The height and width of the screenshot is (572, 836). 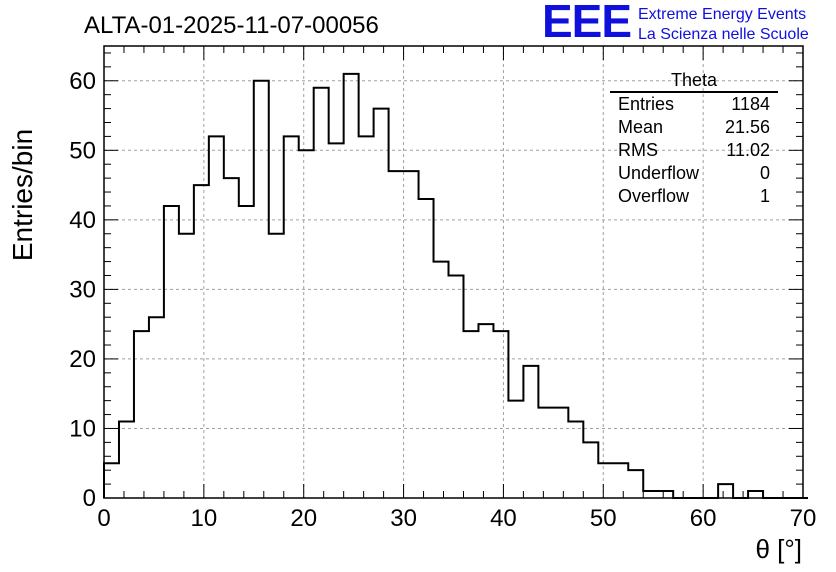 What do you see at coordinates (82, 81) in the screenshot?
I see `y-tick-label: 60` at bounding box center [82, 81].